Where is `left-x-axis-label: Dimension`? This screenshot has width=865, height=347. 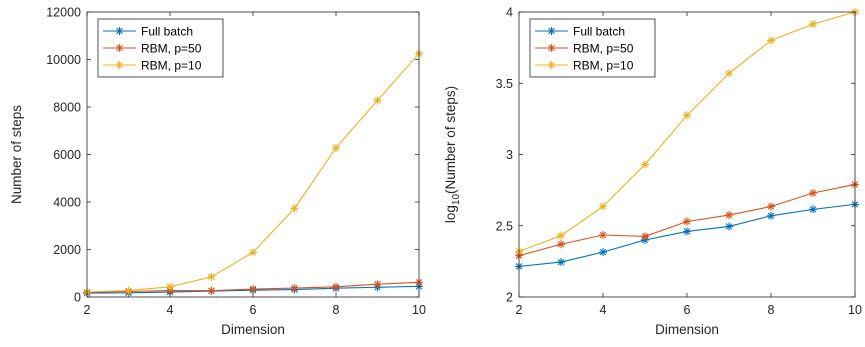
left-x-axis-label: Dimension is located at coordinates (253, 329).